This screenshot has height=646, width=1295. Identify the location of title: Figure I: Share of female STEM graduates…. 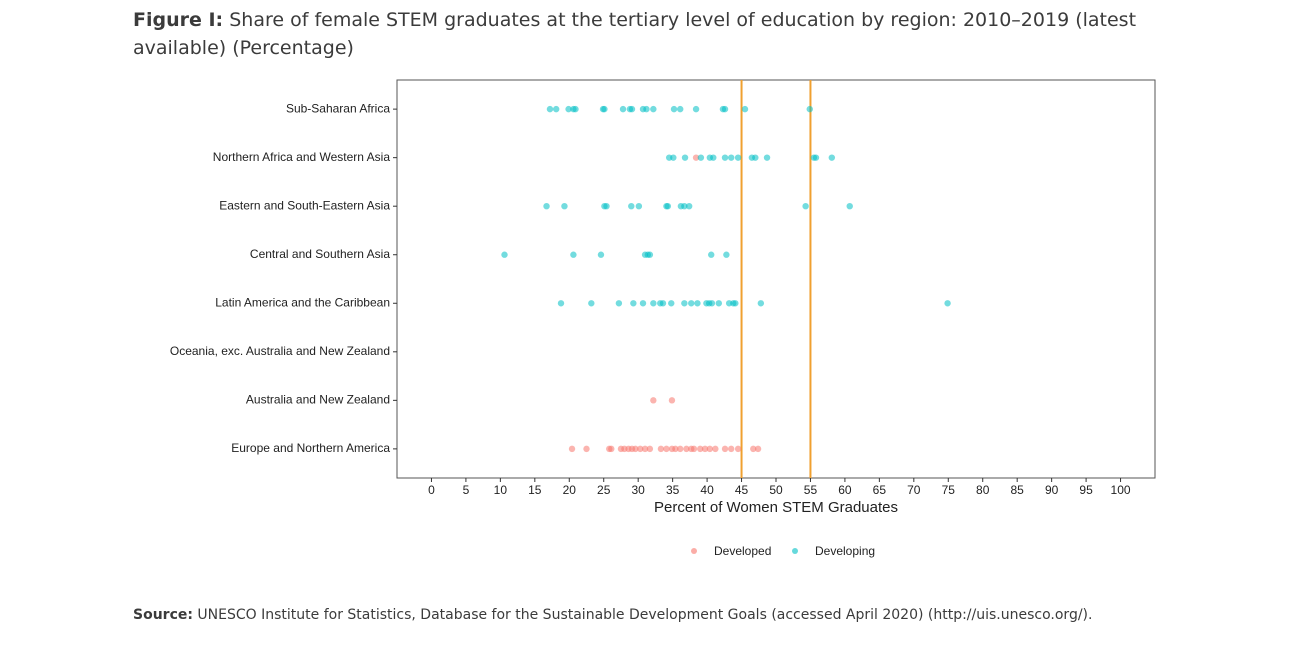
(653, 34).